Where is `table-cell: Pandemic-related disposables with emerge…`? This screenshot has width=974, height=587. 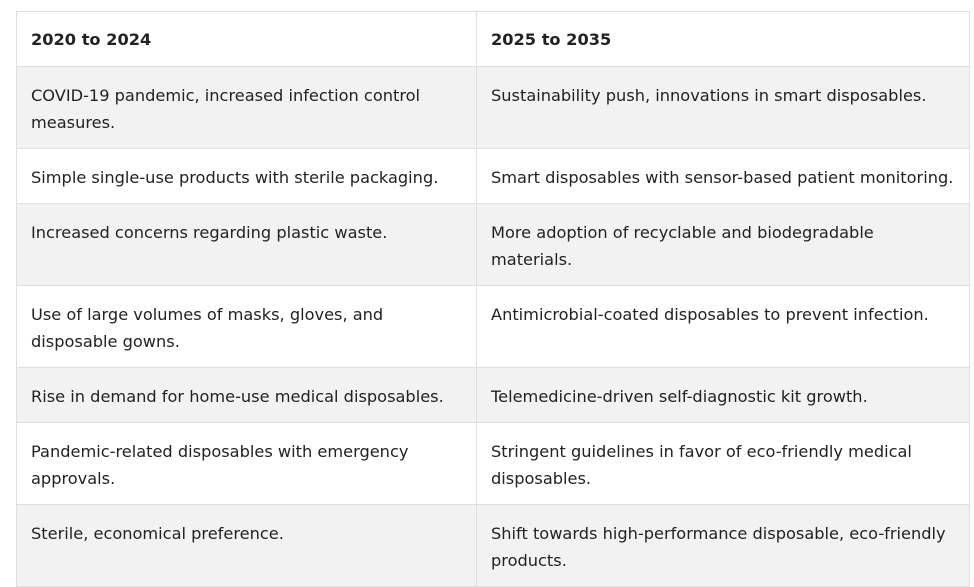 table-cell: Pandemic-related disposables with emerge… is located at coordinates (246, 463).